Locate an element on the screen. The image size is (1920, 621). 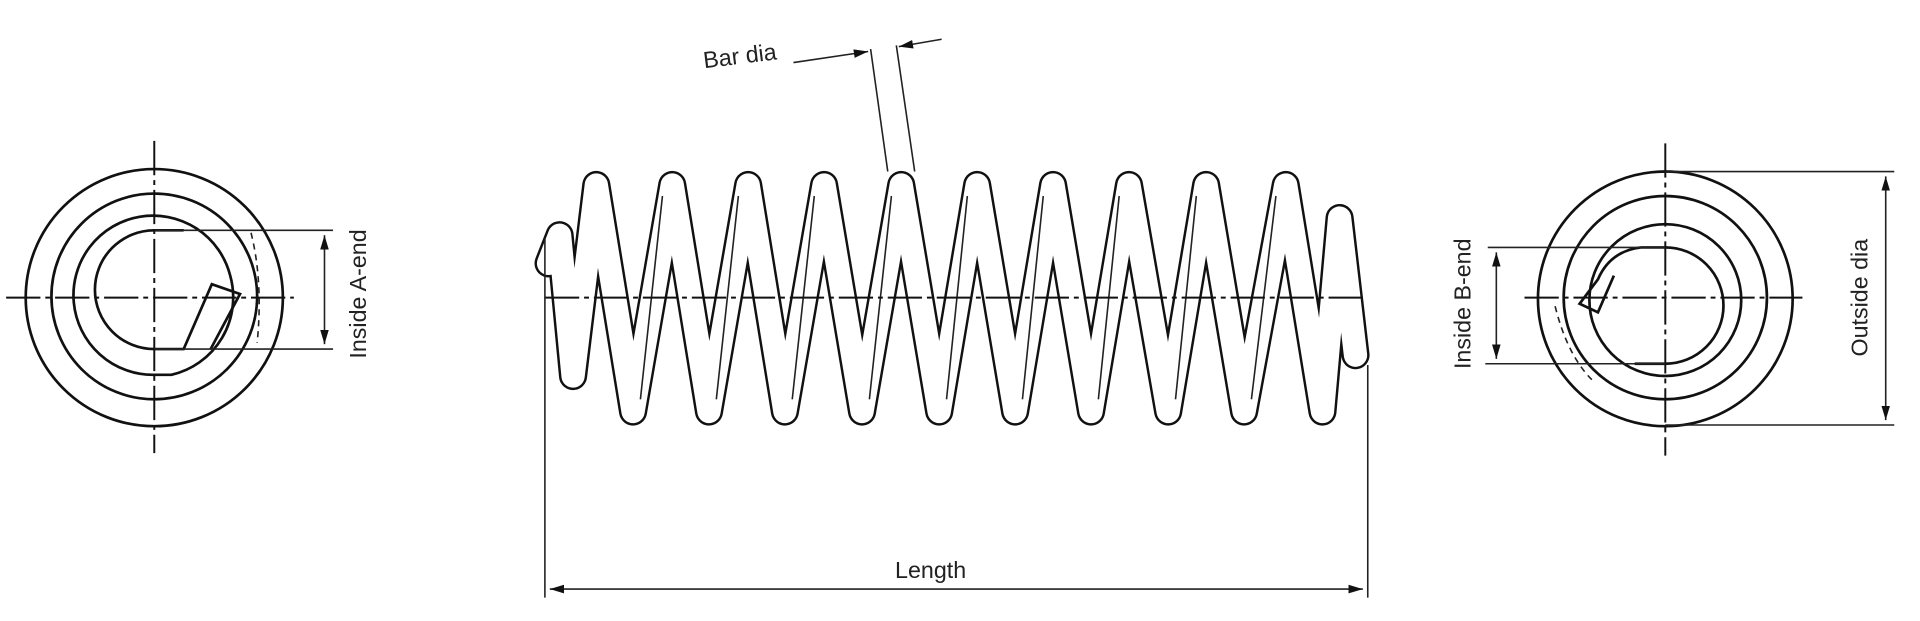
inner-coil-b is located at coordinates (1665, 300).